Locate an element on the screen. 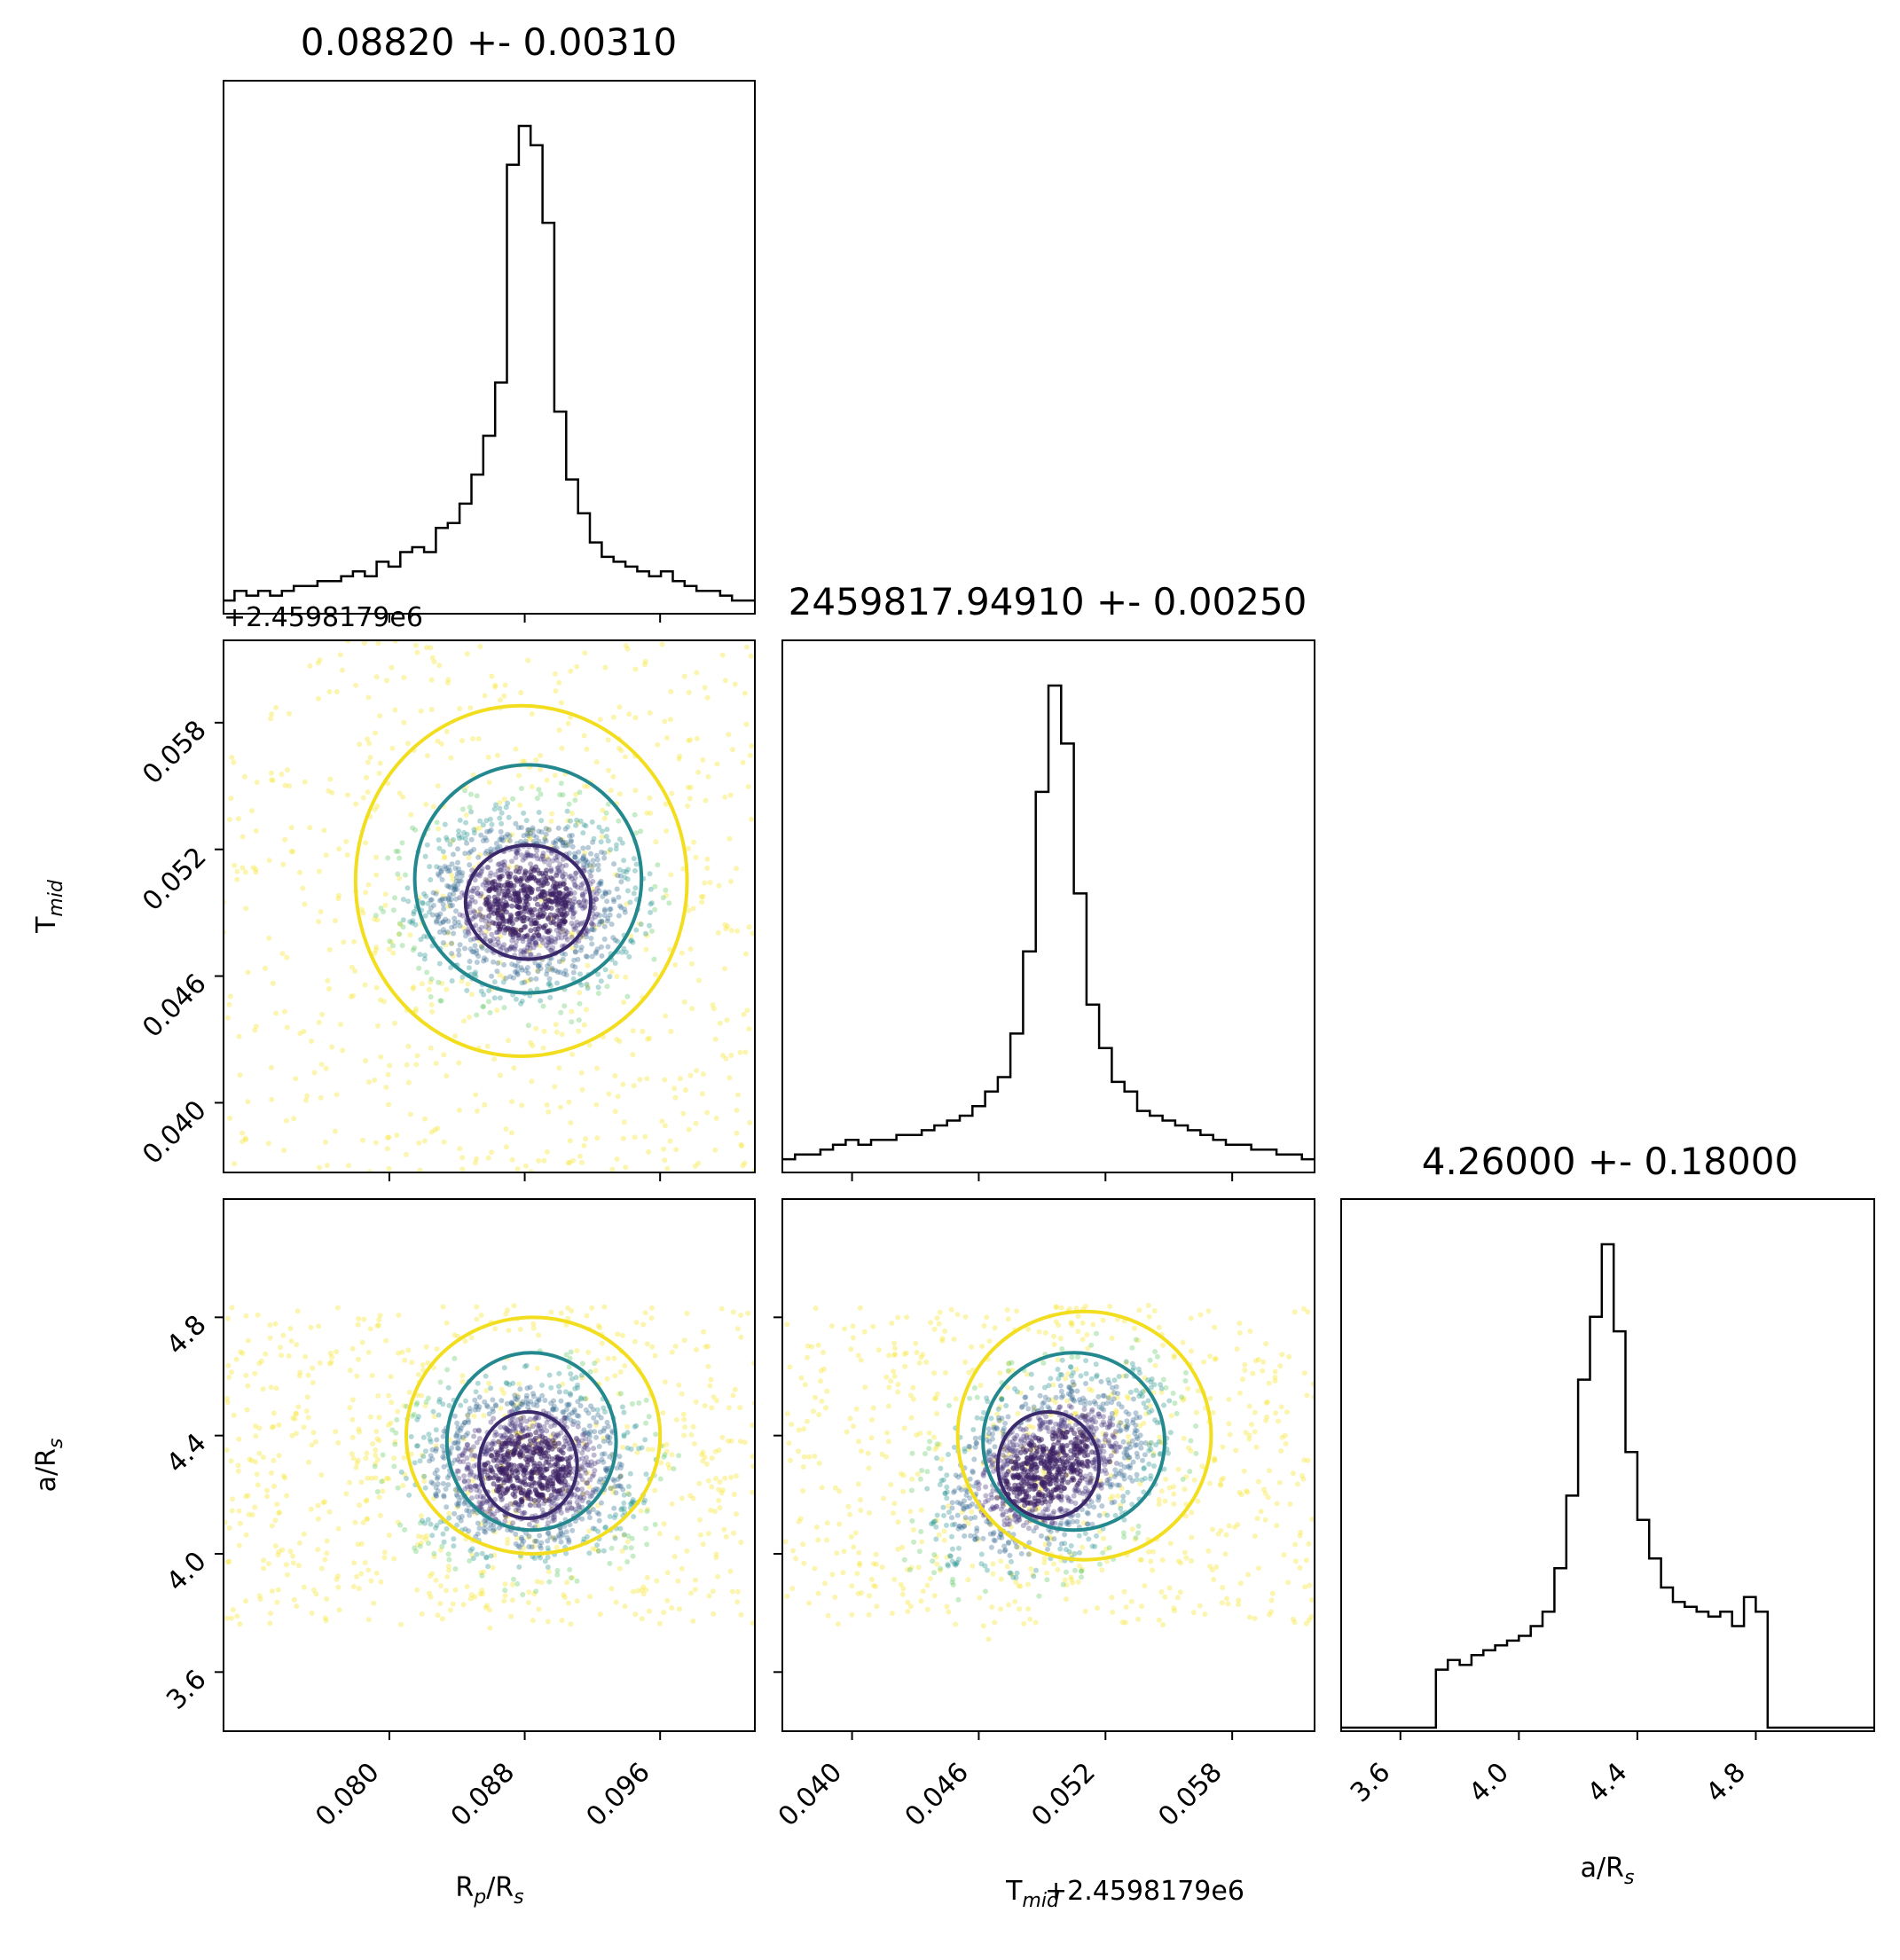 This screenshot has height=1960, width=1900. scatter-rp-tmid is located at coordinates (489, 906).